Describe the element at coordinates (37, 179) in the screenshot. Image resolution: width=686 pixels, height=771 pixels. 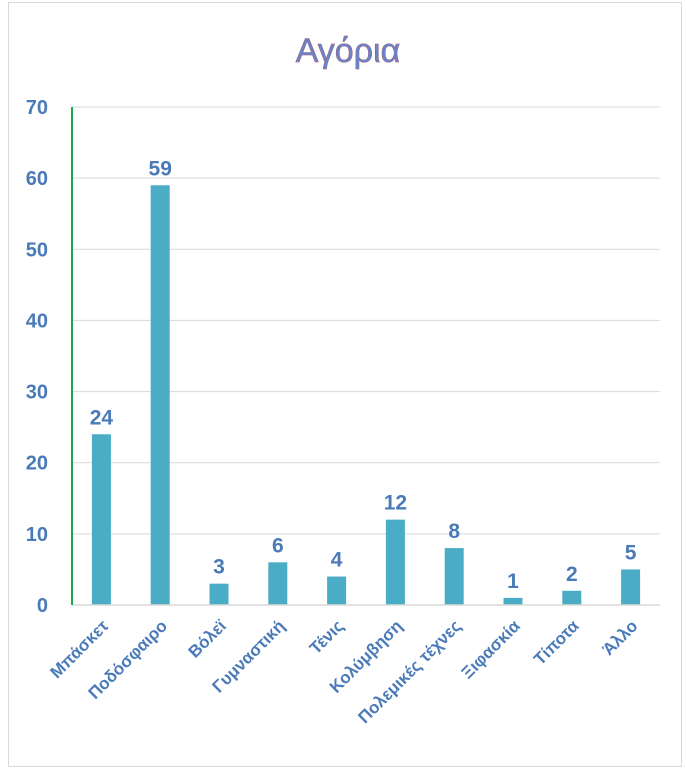
I see `y-tick-label: 60` at that location.